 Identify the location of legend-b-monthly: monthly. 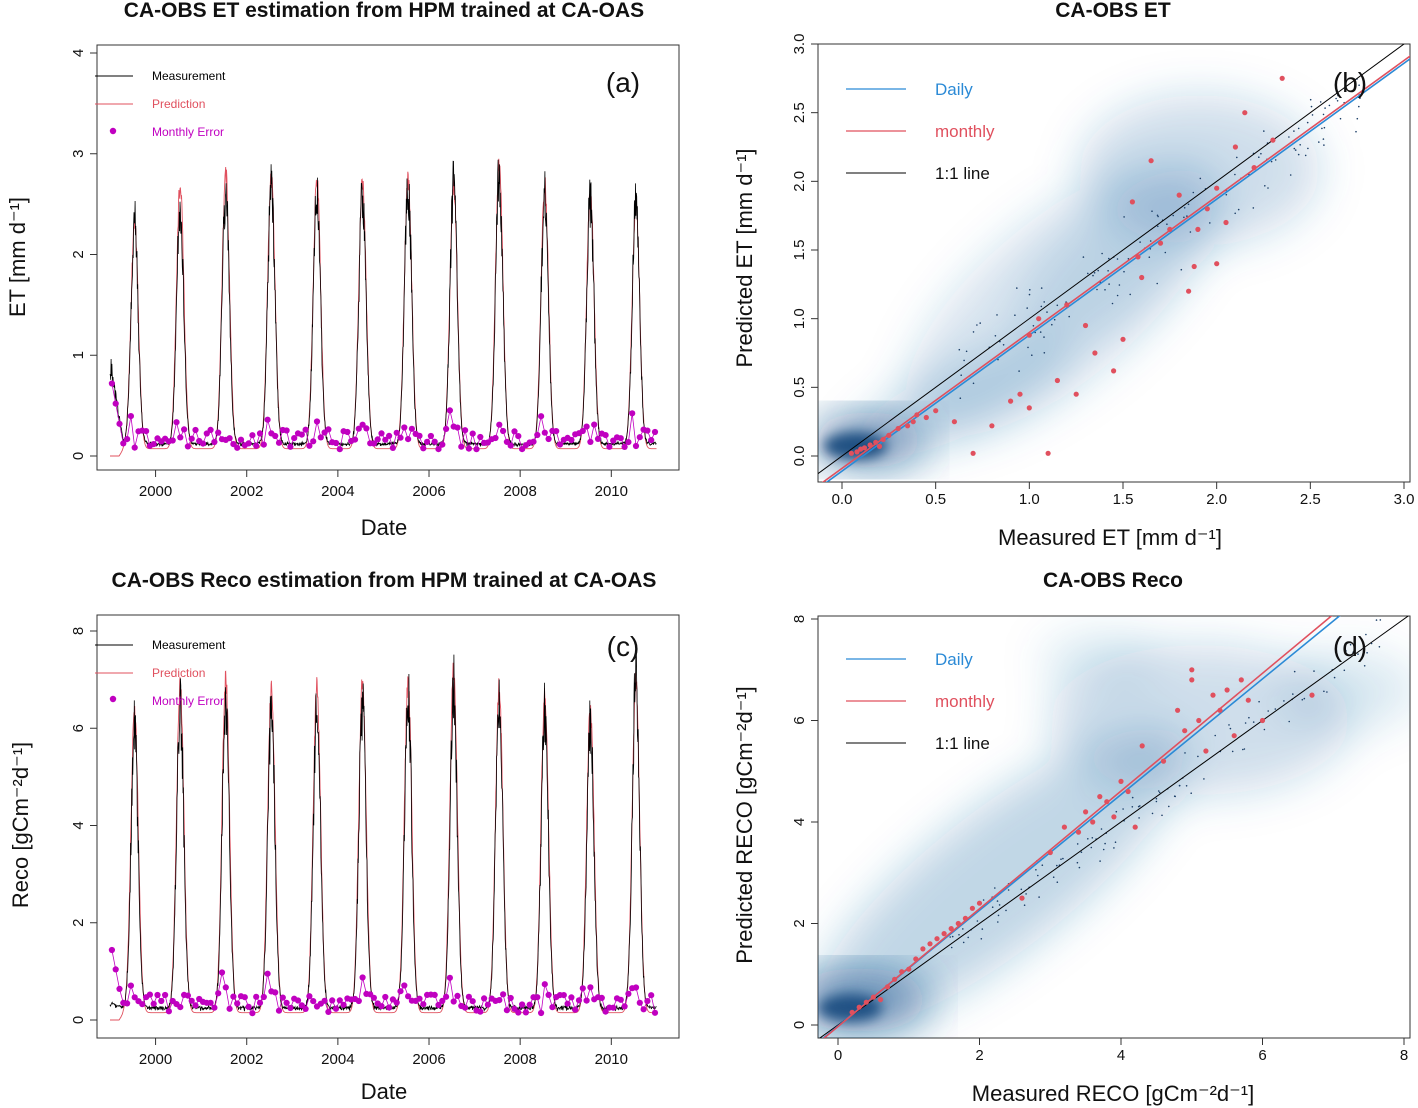
(965, 131).